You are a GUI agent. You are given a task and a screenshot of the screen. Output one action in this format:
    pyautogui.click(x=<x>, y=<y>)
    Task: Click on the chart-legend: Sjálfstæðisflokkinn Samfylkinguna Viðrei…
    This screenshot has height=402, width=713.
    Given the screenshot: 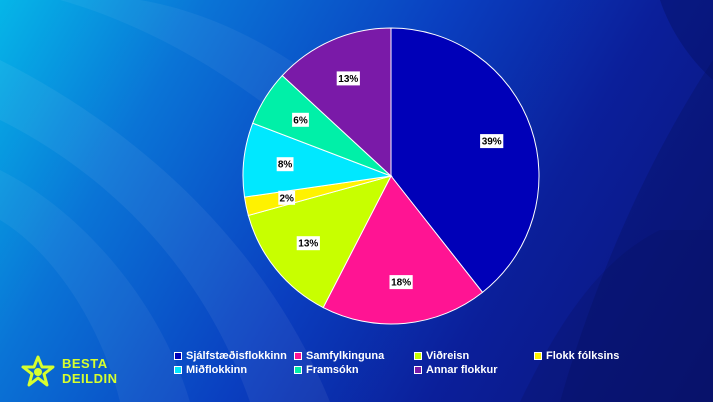 What is the action you would take?
    pyautogui.click(x=434, y=363)
    